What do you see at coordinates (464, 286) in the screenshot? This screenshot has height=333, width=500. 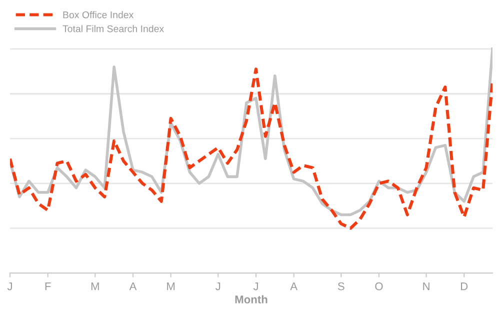 I see `x-tick-label: D` at bounding box center [464, 286].